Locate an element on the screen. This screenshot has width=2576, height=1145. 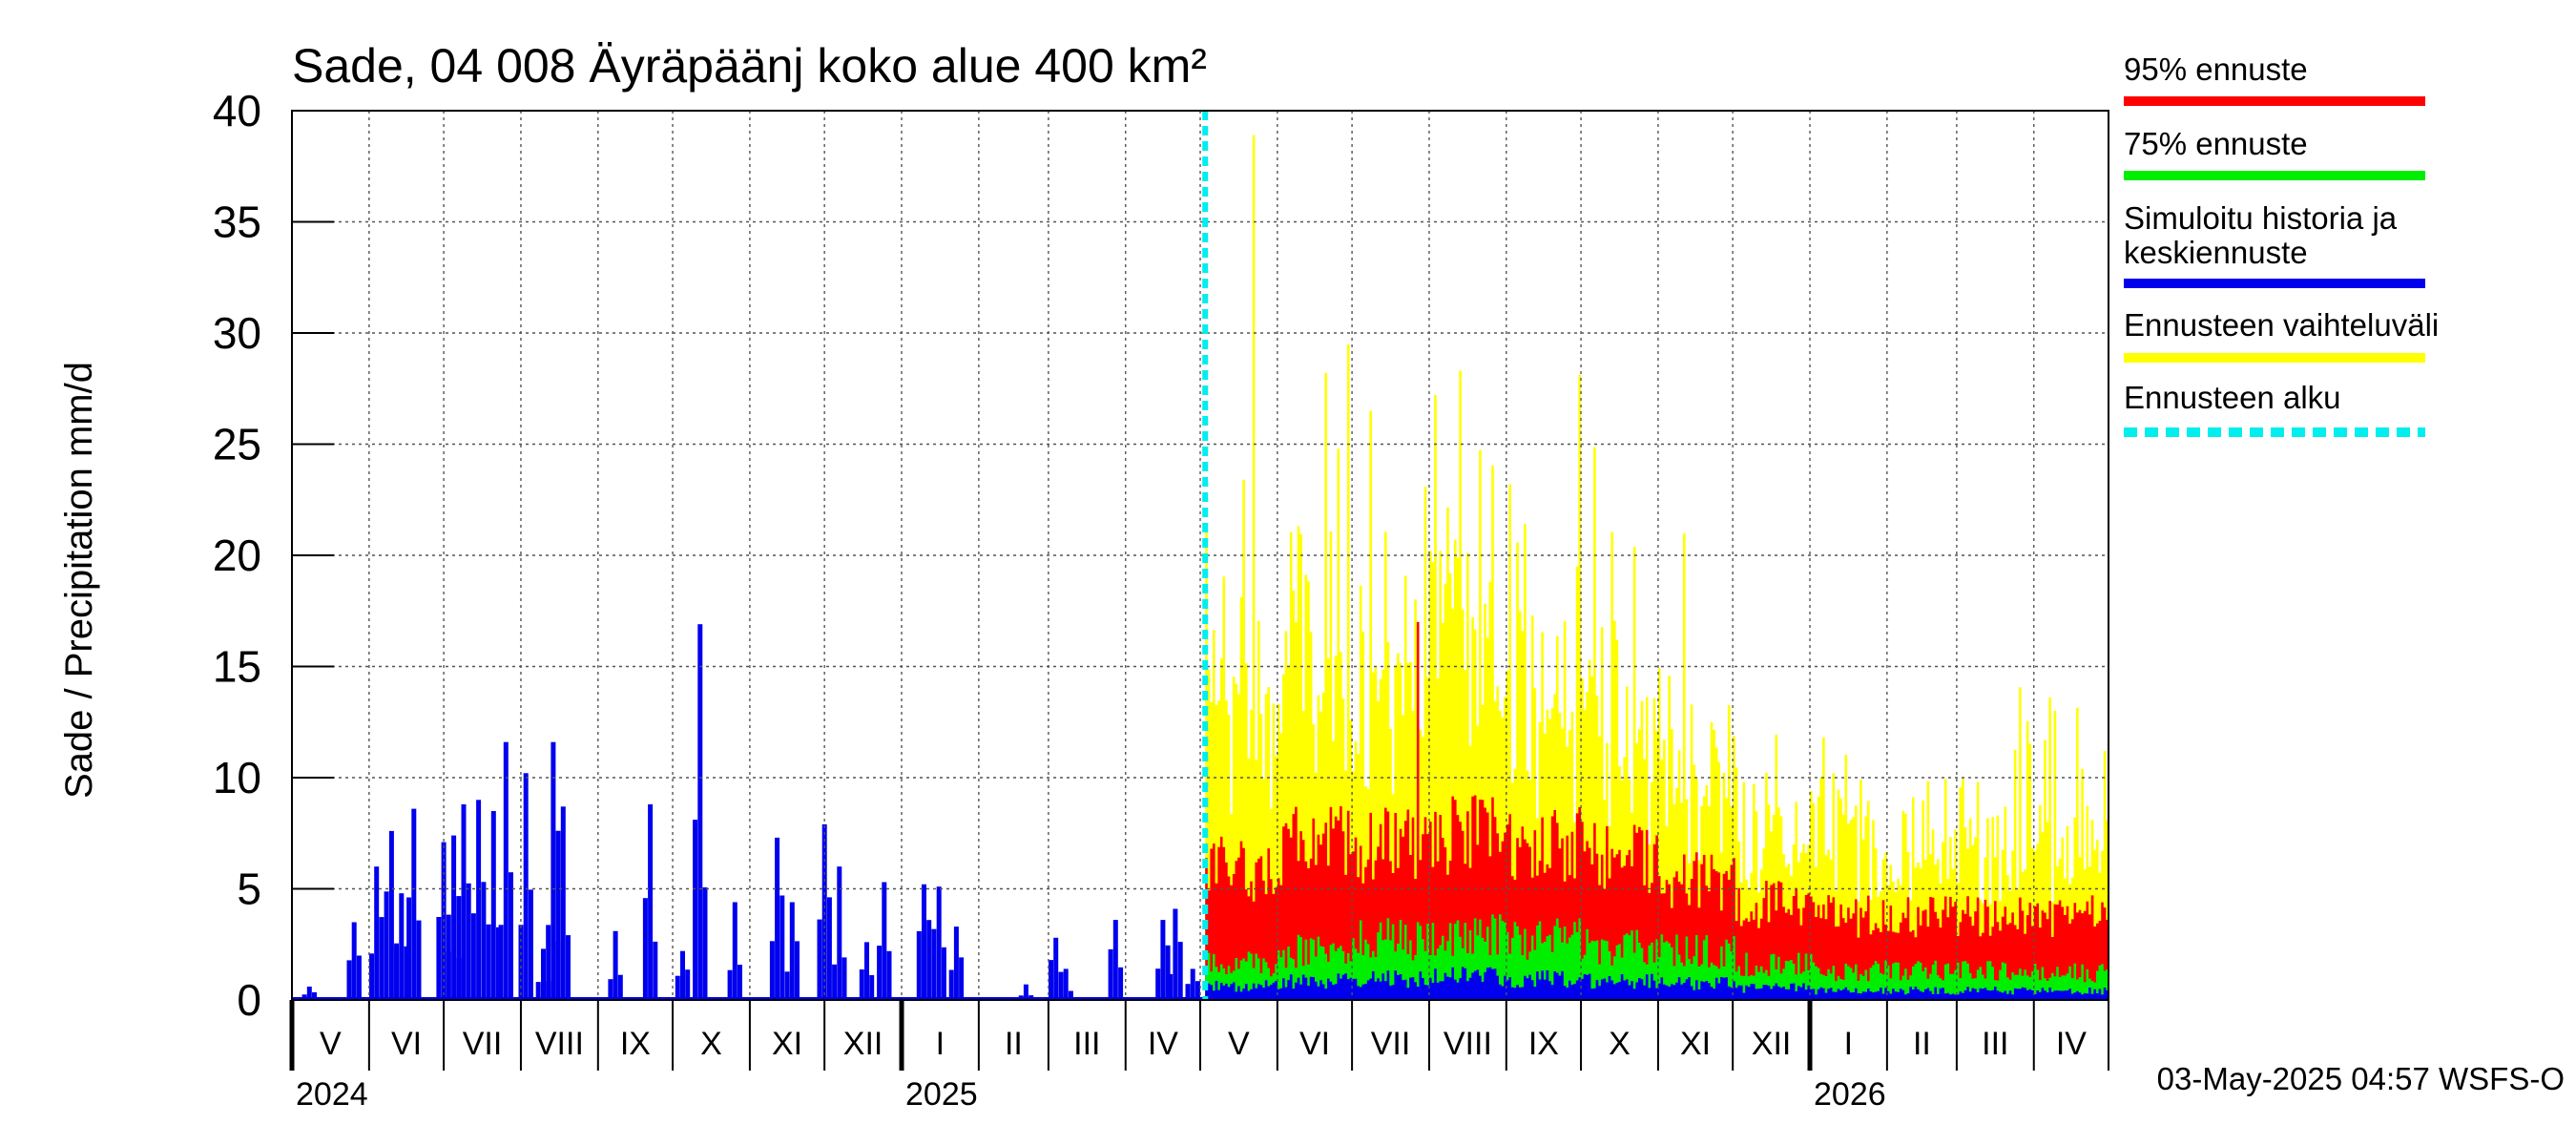
forecast-mean-area is located at coordinates (1657, 983).